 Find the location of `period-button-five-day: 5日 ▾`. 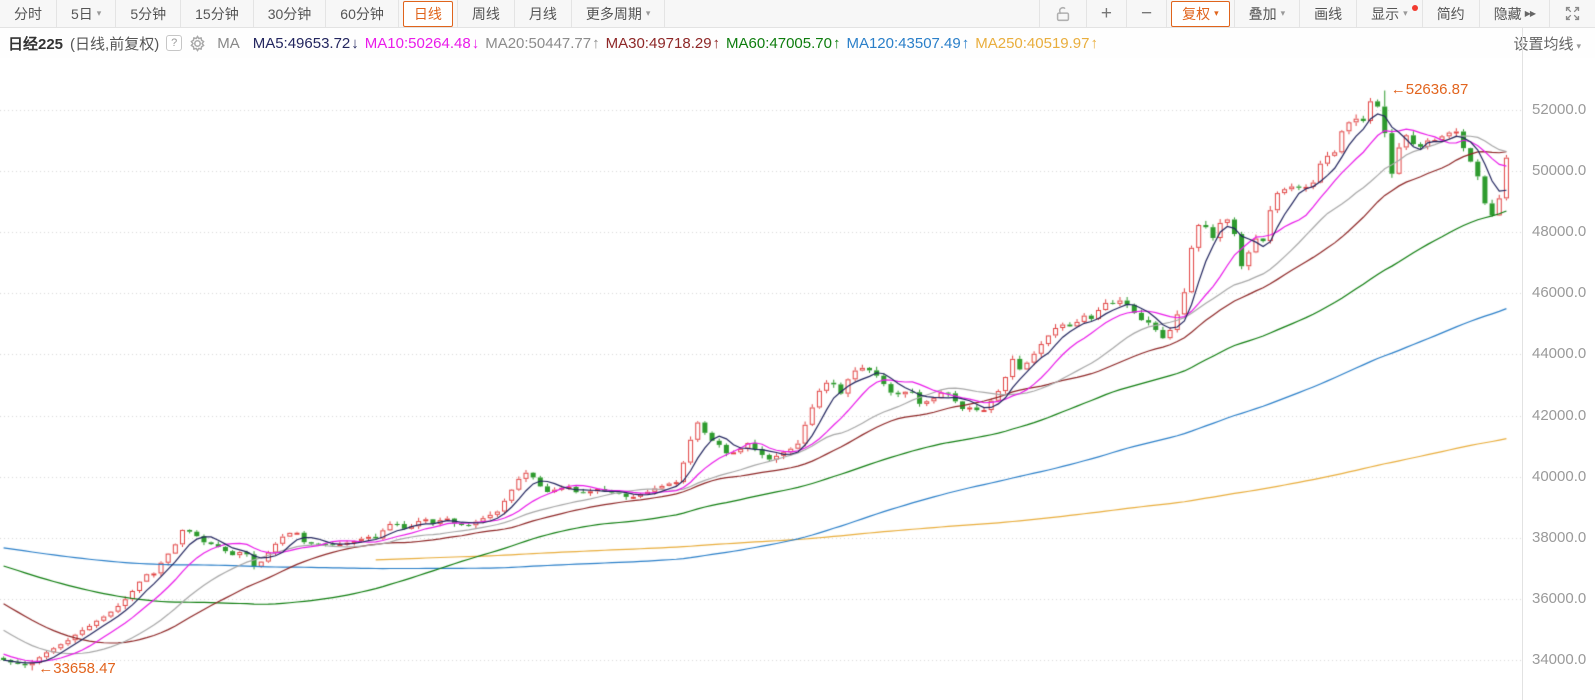

period-button-five-day: 5日 ▾ is located at coordinates (87, 13).